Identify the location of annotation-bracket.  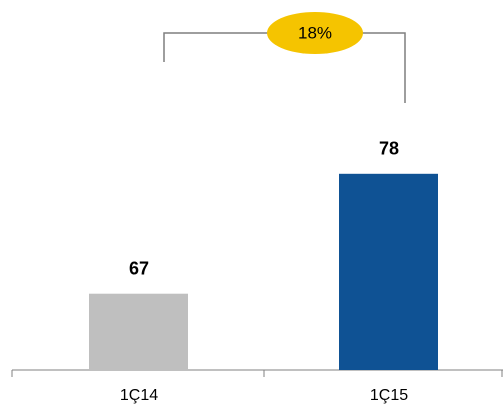
(284, 67).